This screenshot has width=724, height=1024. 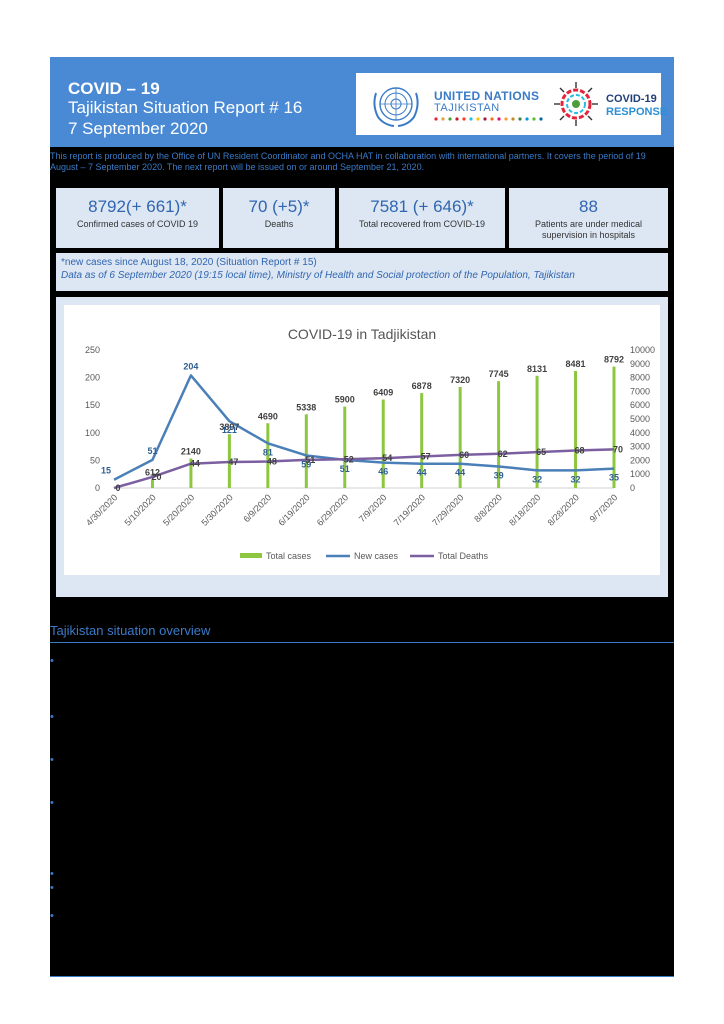 I want to click on y-left-tick-label: 50, so click(x=95, y=460).